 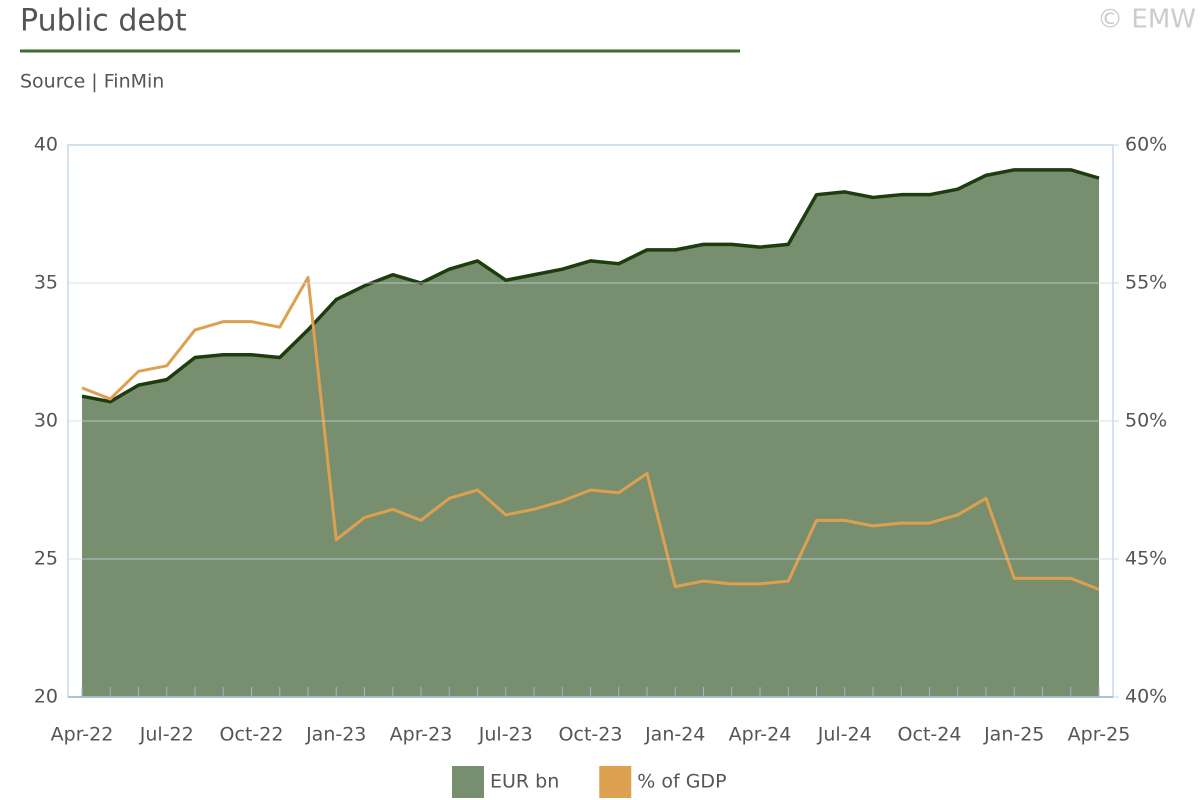 What do you see at coordinates (1146, 283) in the screenshot?
I see `y2-tick-label: 55%` at bounding box center [1146, 283].